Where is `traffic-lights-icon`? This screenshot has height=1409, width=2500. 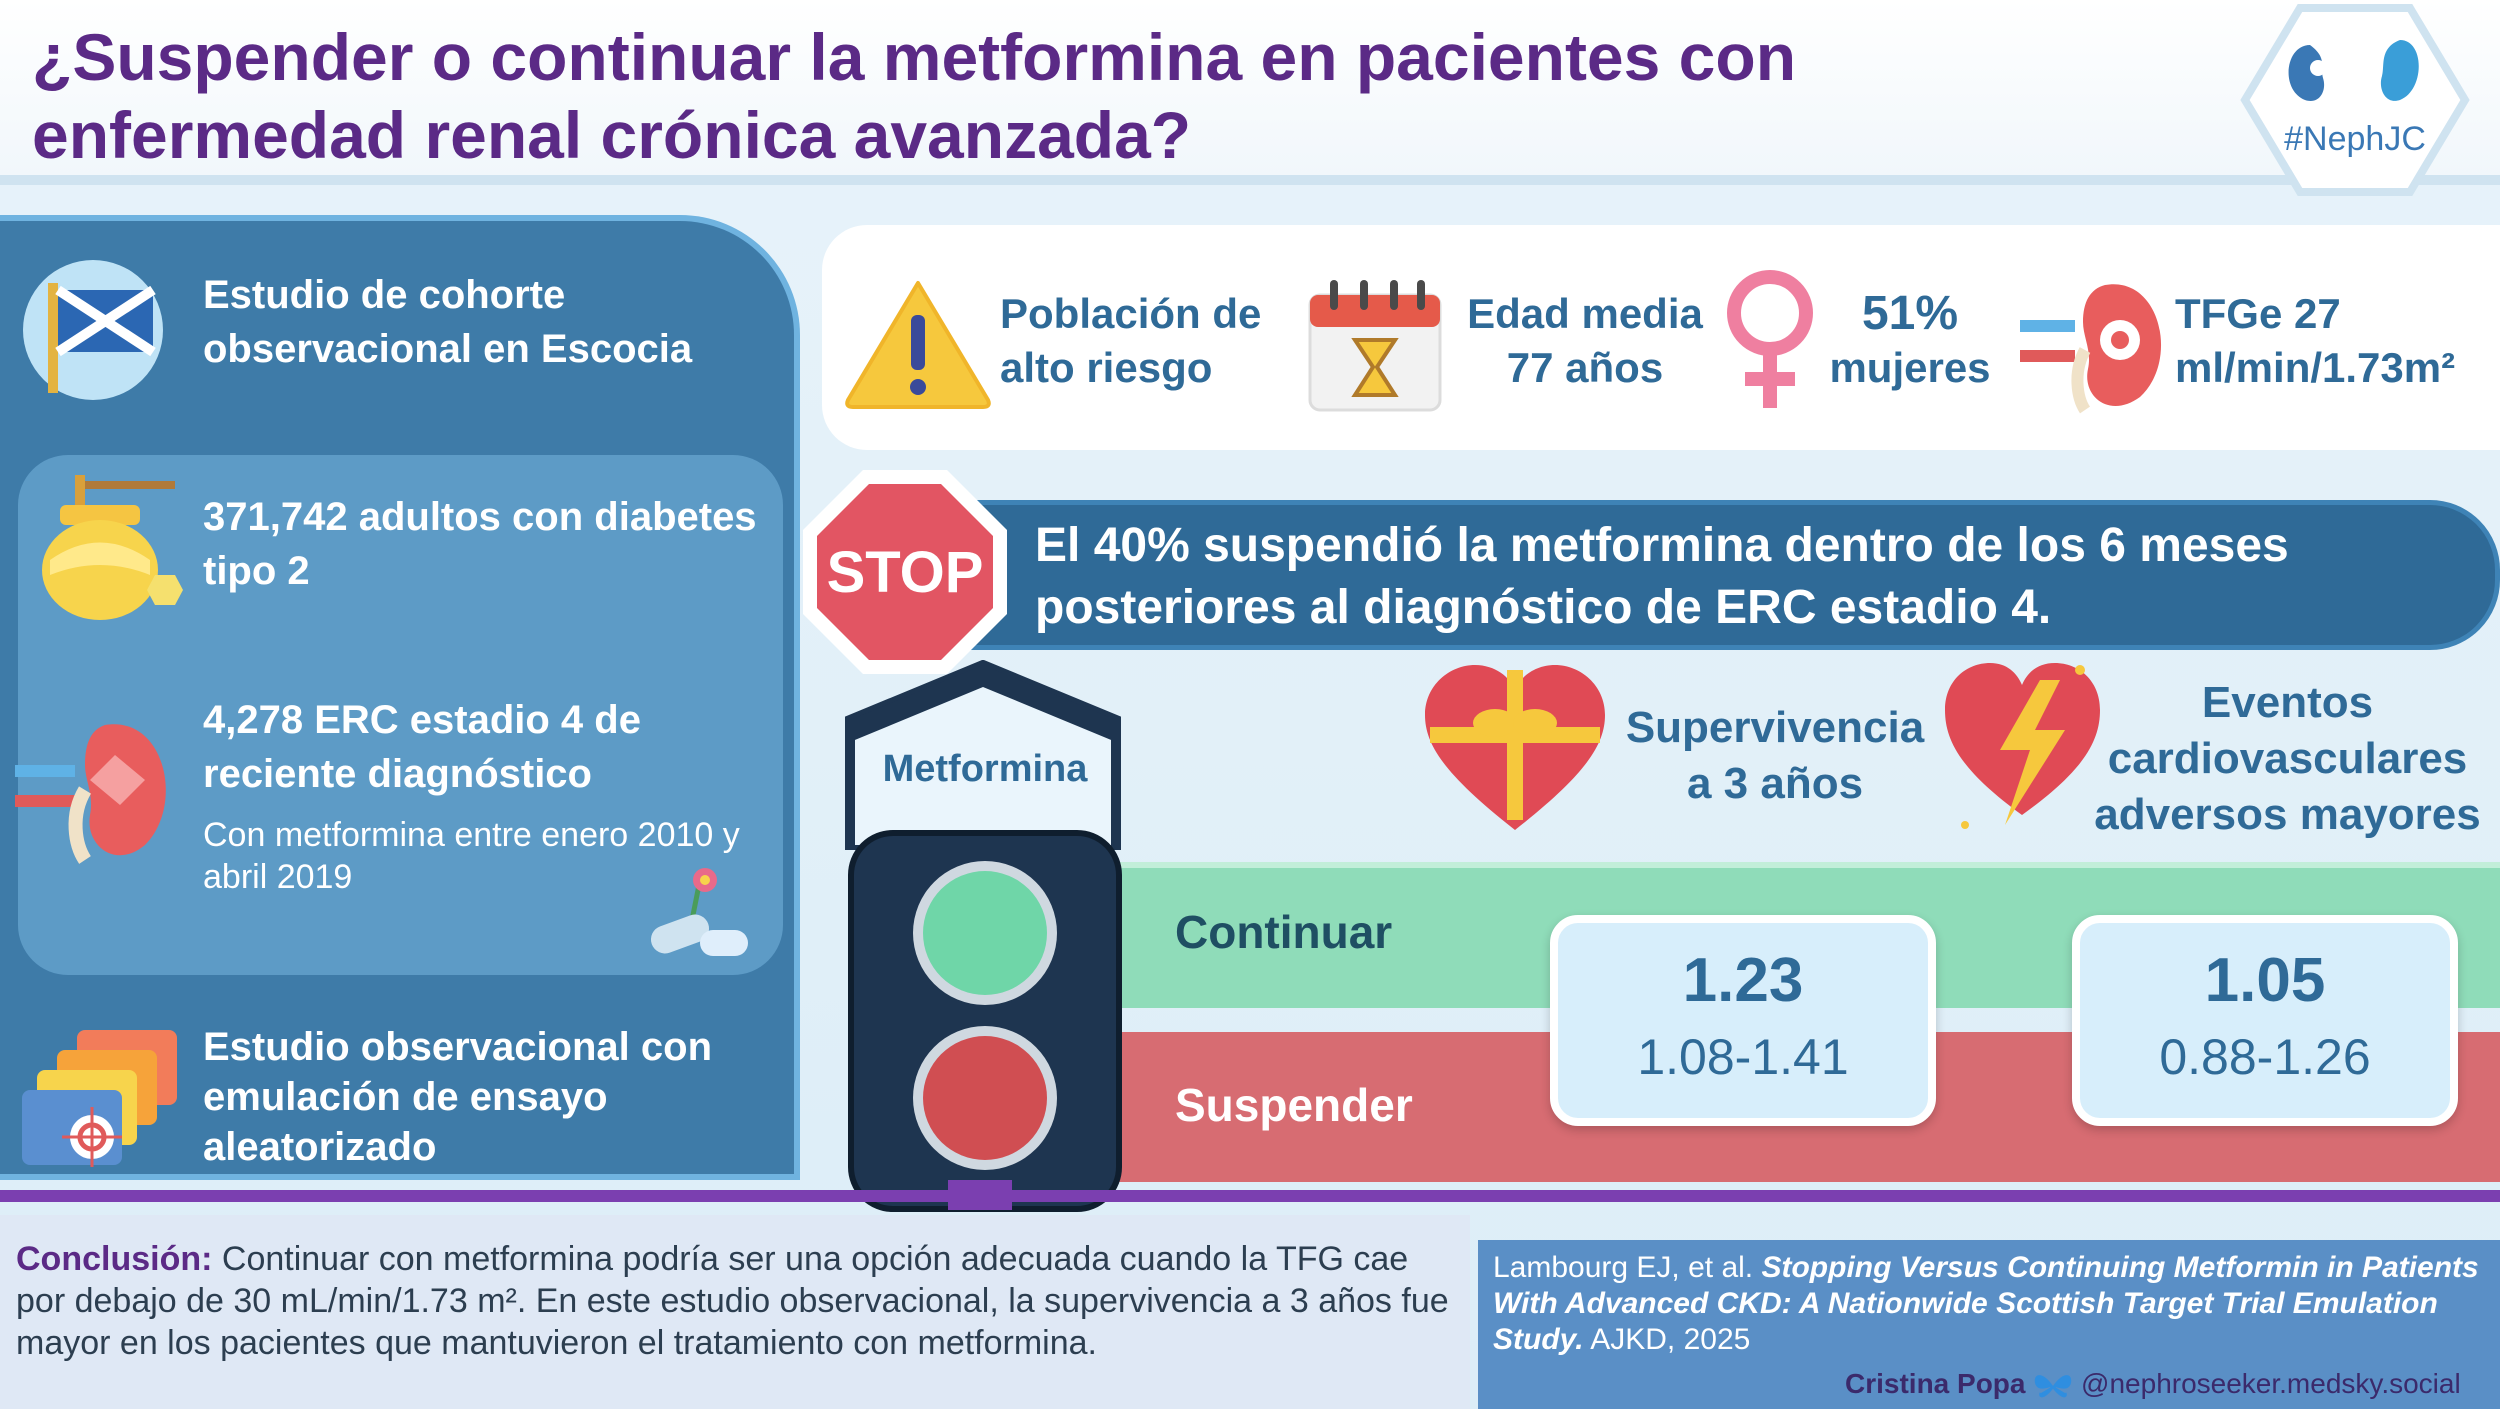
traffic-lights-icon is located at coordinates (985, 1015).